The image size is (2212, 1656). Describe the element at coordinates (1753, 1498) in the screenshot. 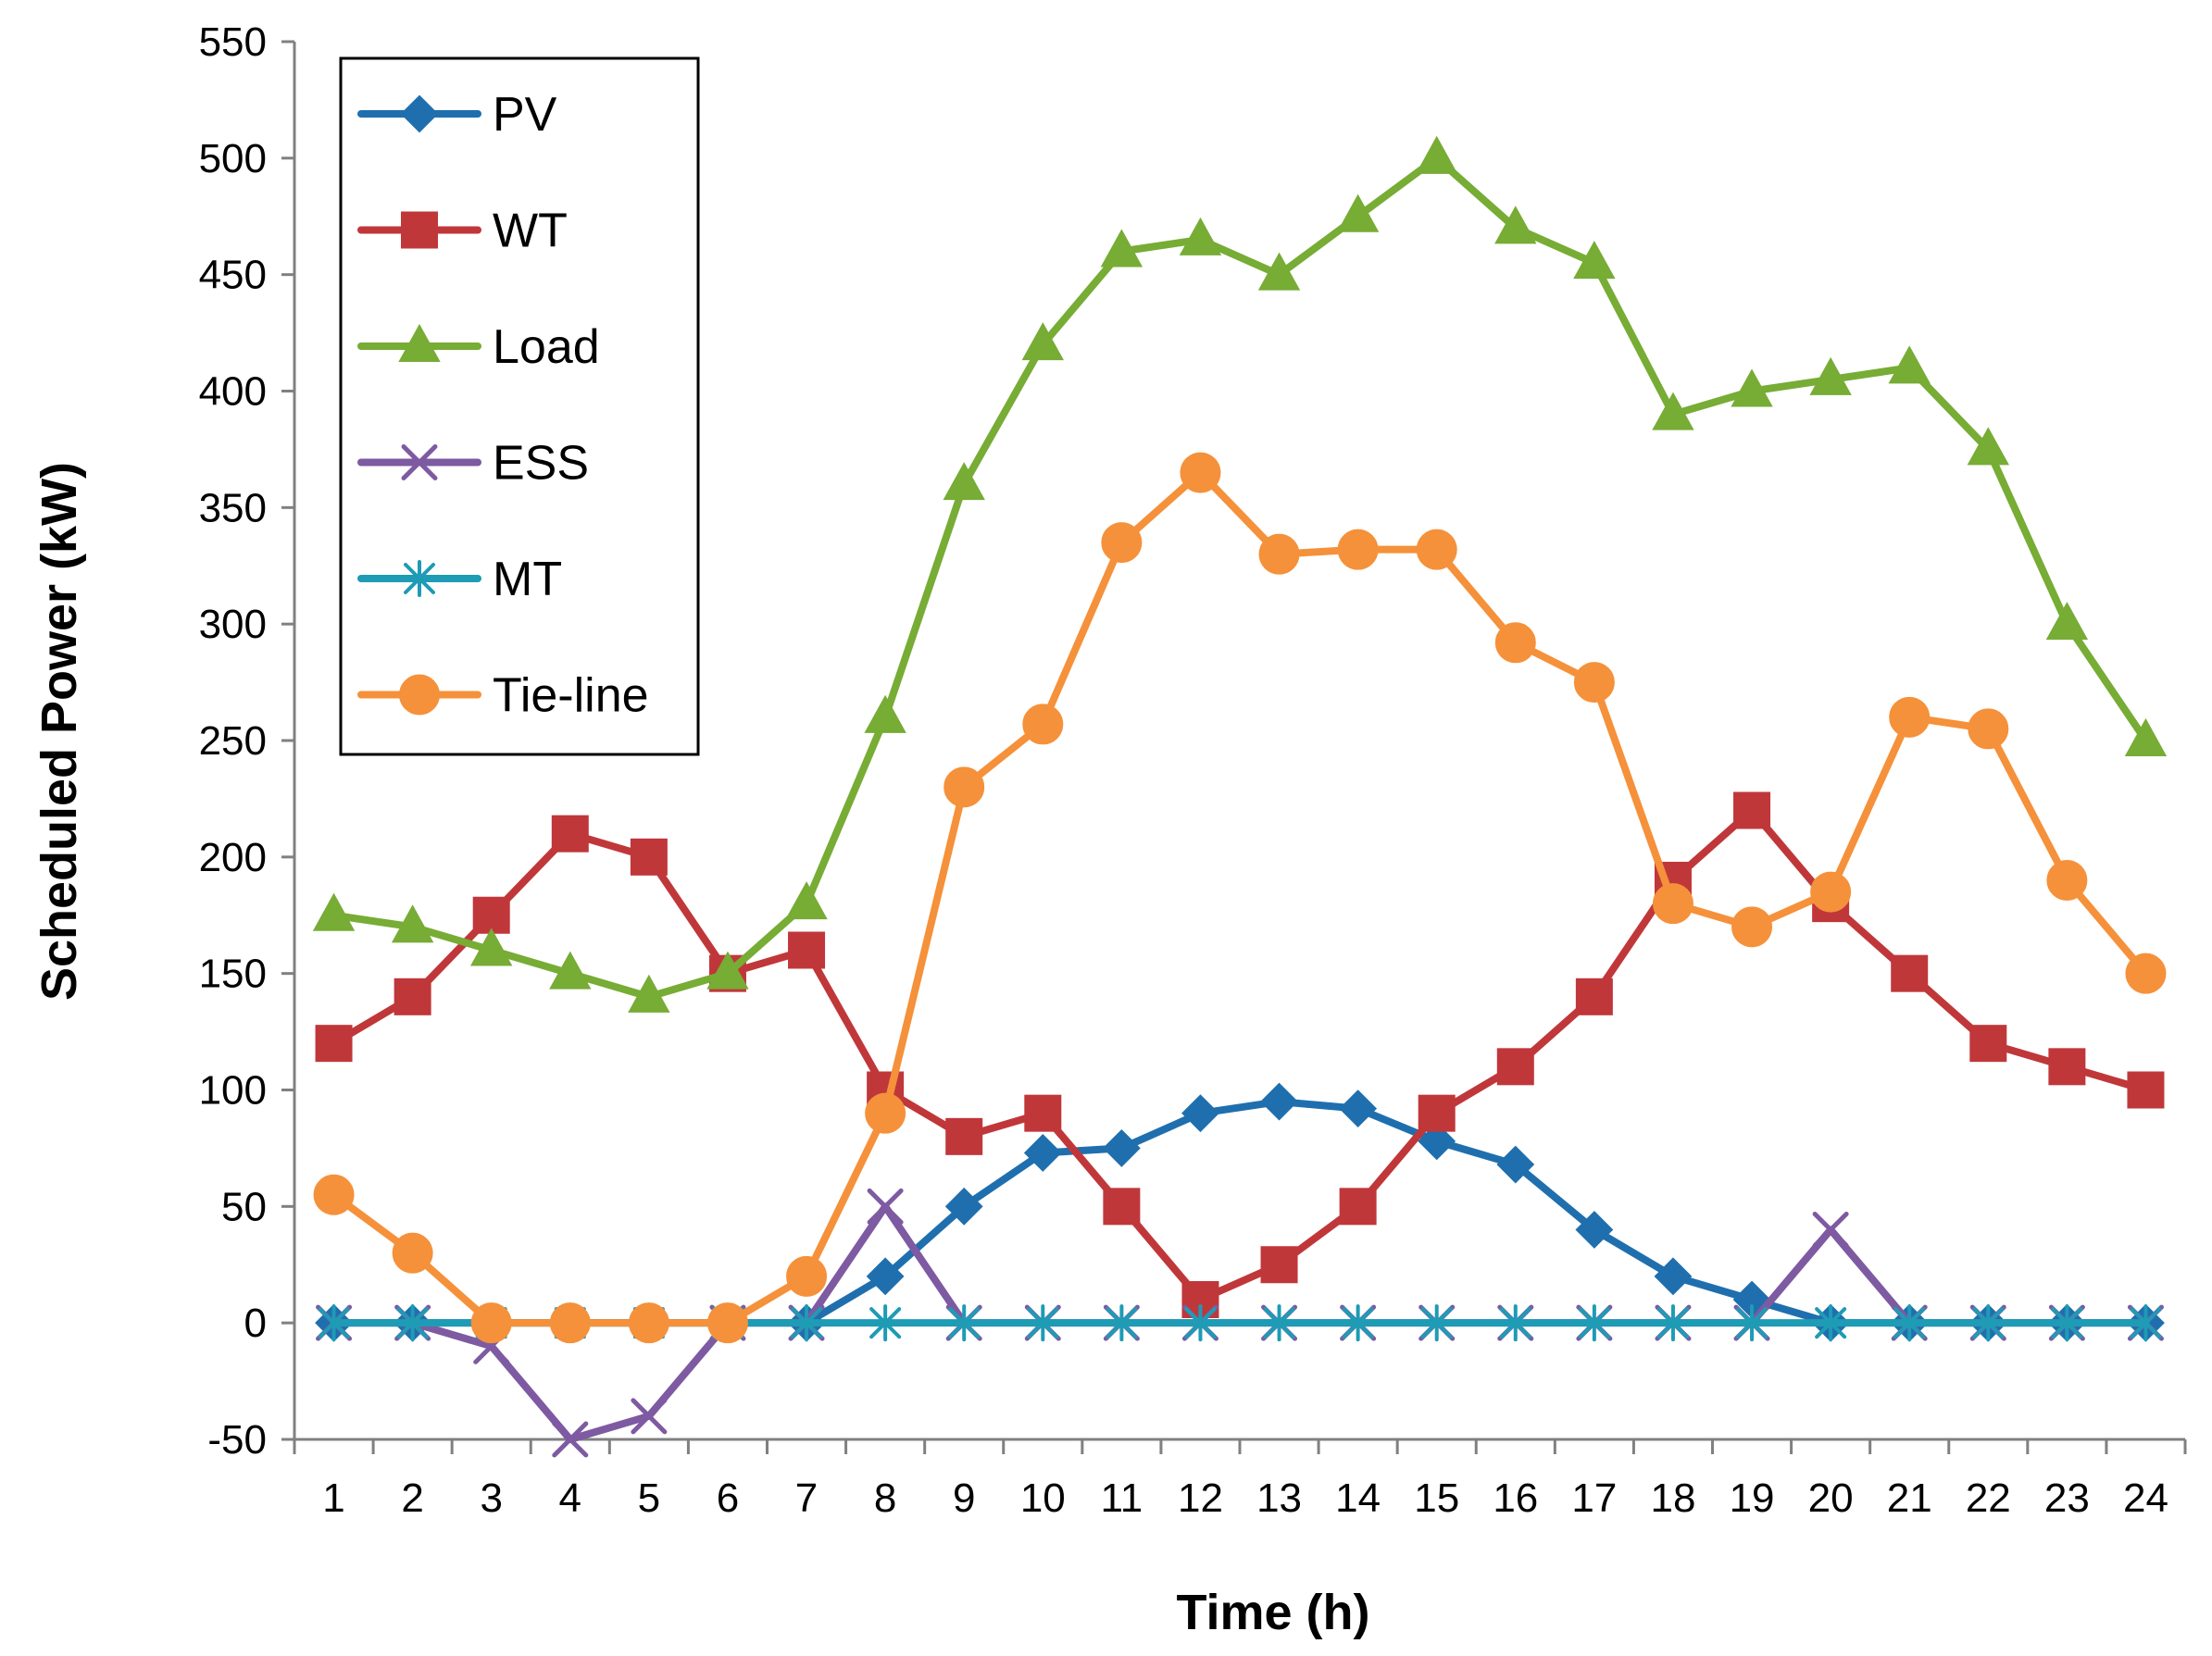

I see `x-tick-label: 19` at that location.